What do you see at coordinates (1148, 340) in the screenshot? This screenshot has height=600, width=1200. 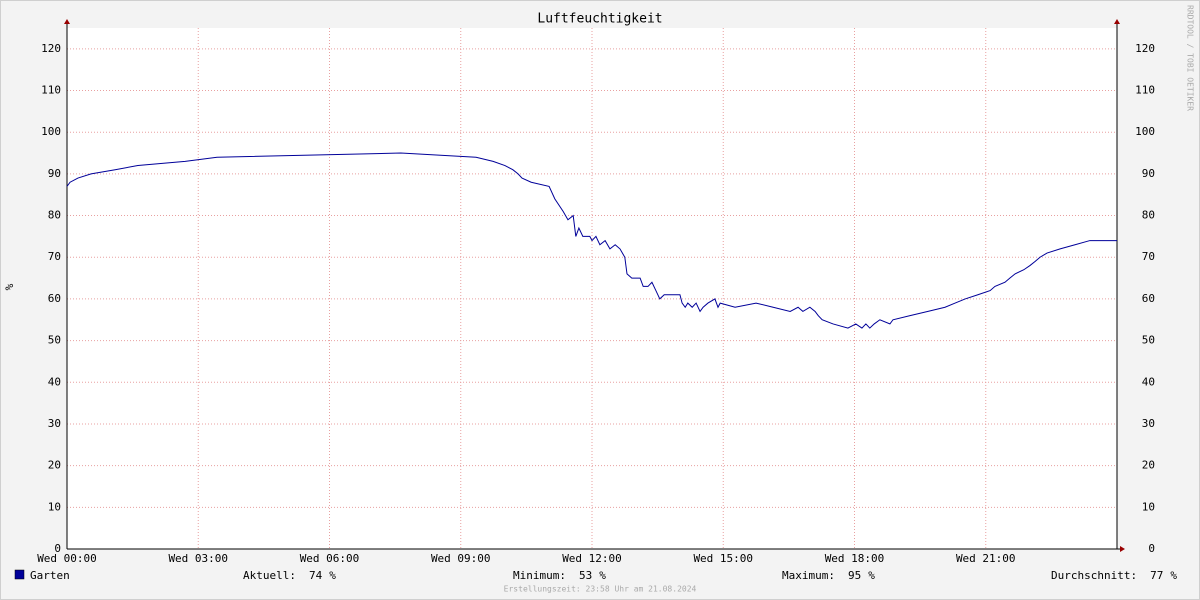 I see `y-tick-label-right: 50` at bounding box center [1148, 340].